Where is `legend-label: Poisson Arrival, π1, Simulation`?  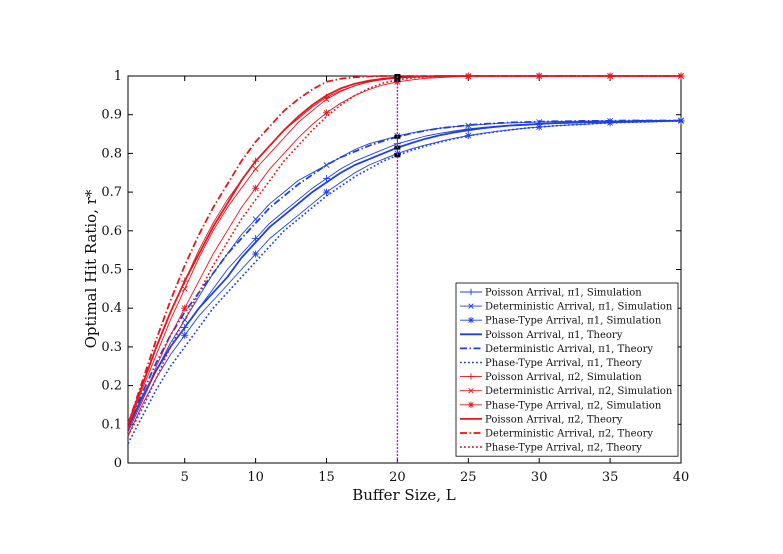 legend-label: Poisson Arrival, π1, Simulation is located at coordinates (563, 293).